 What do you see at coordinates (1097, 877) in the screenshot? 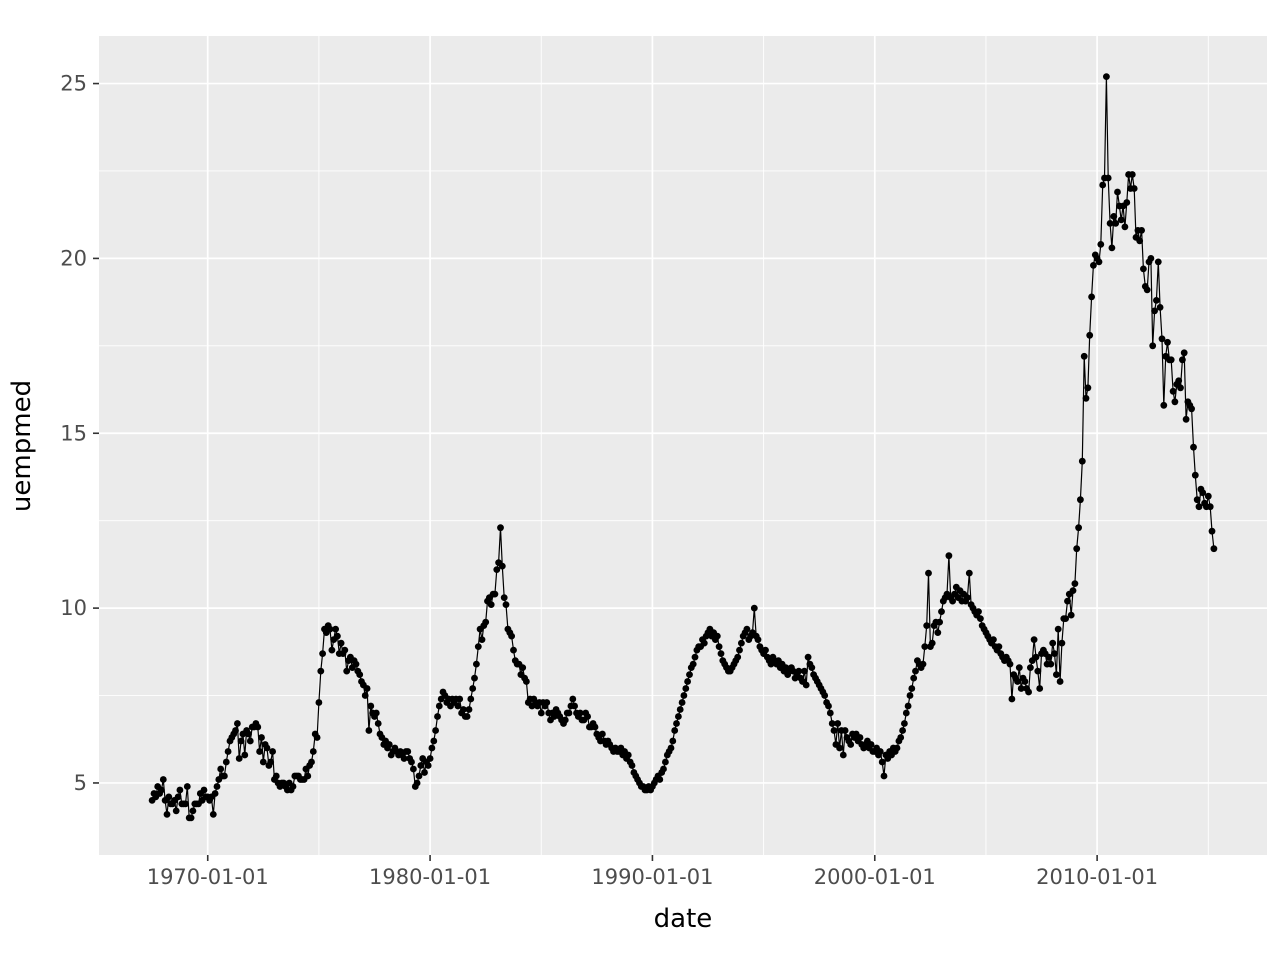
I see `x-tick-label: 2010-01-01` at bounding box center [1097, 877].